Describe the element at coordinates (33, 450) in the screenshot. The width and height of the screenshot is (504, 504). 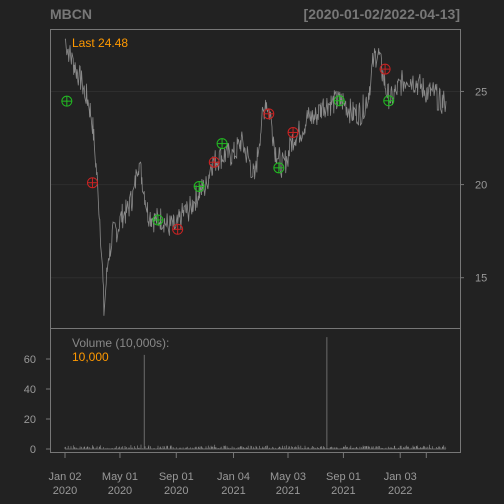
I see `volume-tick-label: 0` at that location.